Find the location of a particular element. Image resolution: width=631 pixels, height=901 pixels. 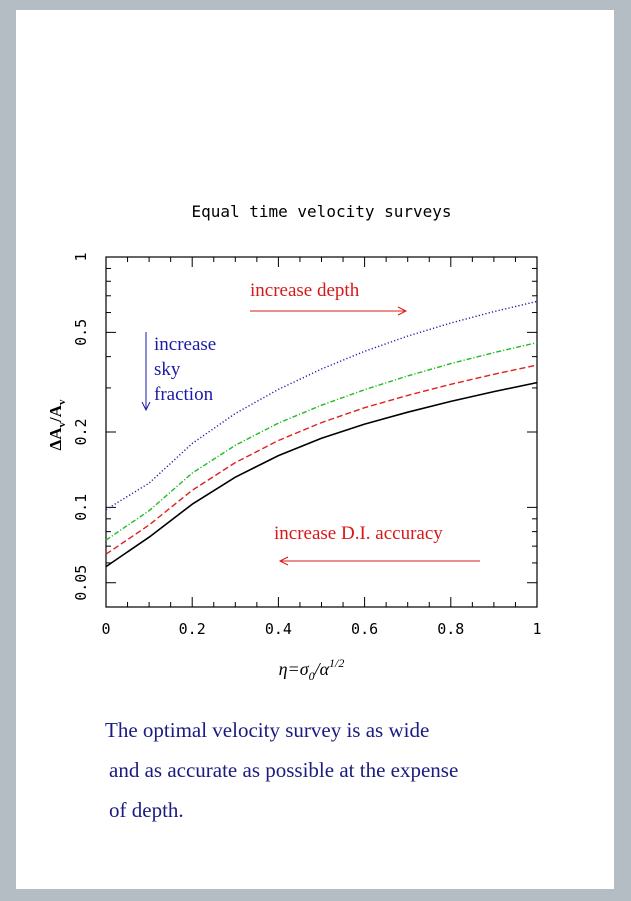

chart-title: Equal time velocity surveys is located at coordinates (321, 211).